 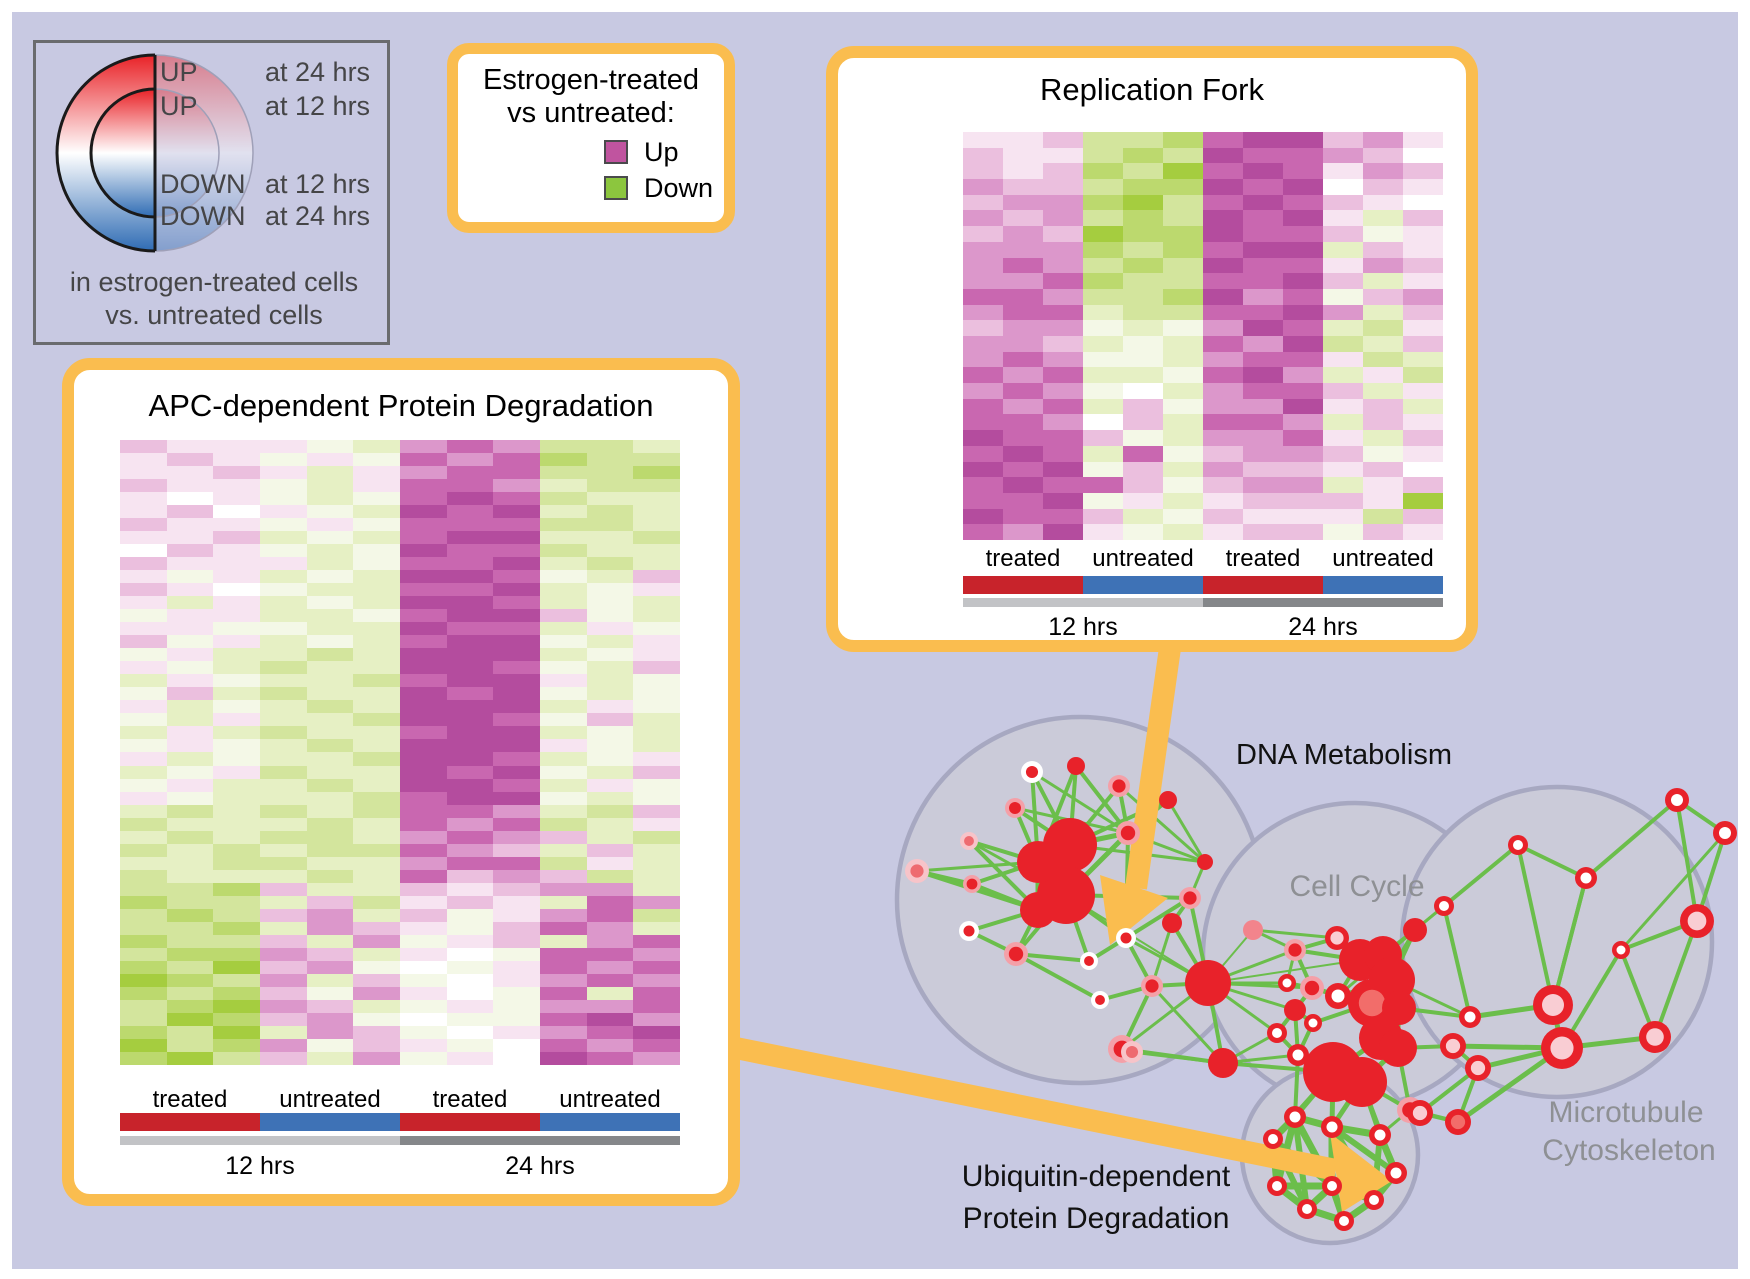 What do you see at coordinates (1344, 755) in the screenshot?
I see `cluster-label: DNA Metabolism` at bounding box center [1344, 755].